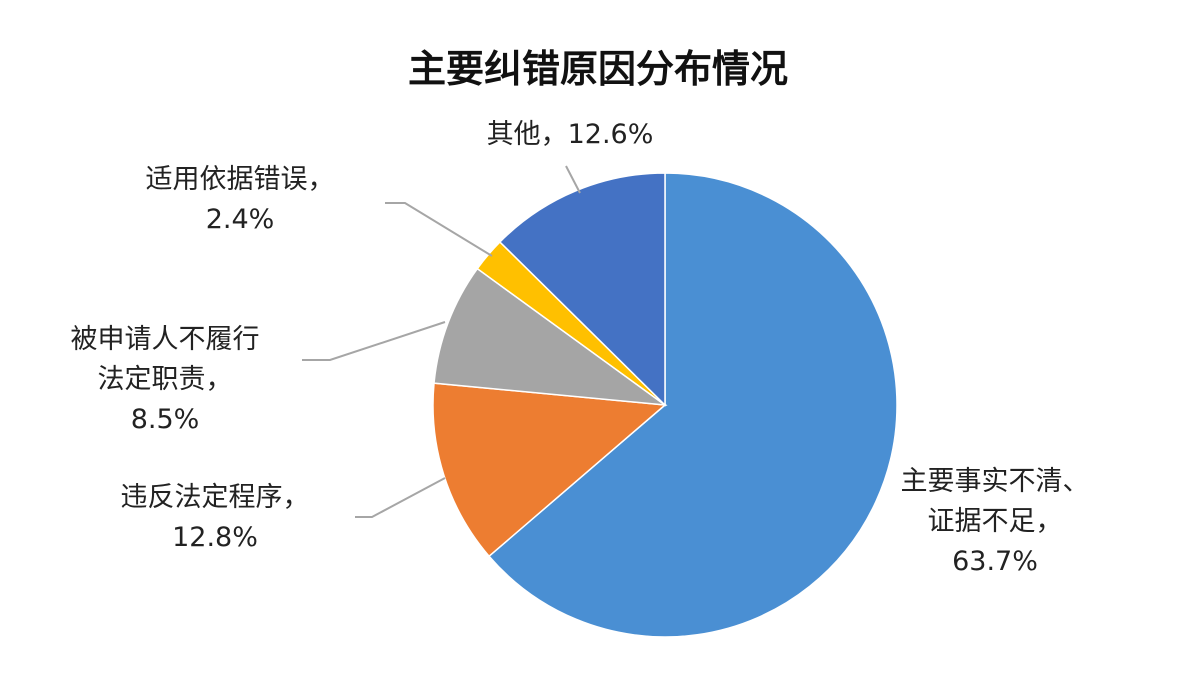  What do you see at coordinates (995, 501) in the screenshot?
I see `category-label: 主要事实不清、证据不足，` at bounding box center [995, 501].